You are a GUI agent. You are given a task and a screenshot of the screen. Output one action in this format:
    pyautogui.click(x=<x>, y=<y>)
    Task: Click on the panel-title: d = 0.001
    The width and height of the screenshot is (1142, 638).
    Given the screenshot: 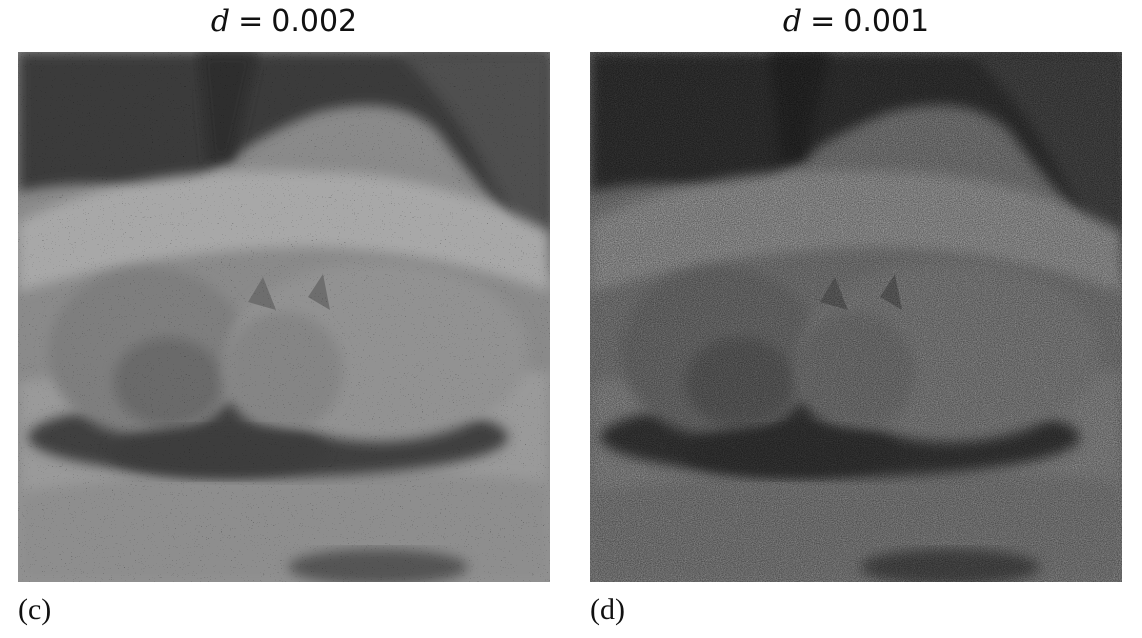 What is the action you would take?
    pyautogui.click(x=856, y=22)
    